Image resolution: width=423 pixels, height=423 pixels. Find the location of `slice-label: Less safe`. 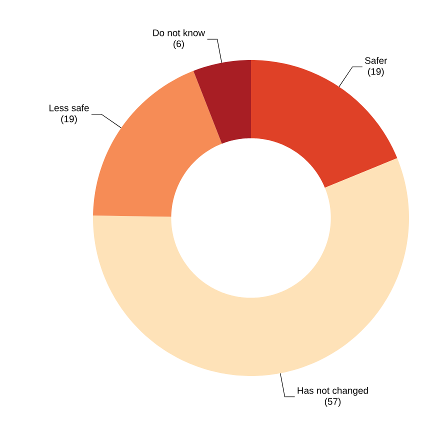

slice-label: Less safe is located at coordinates (69, 108).